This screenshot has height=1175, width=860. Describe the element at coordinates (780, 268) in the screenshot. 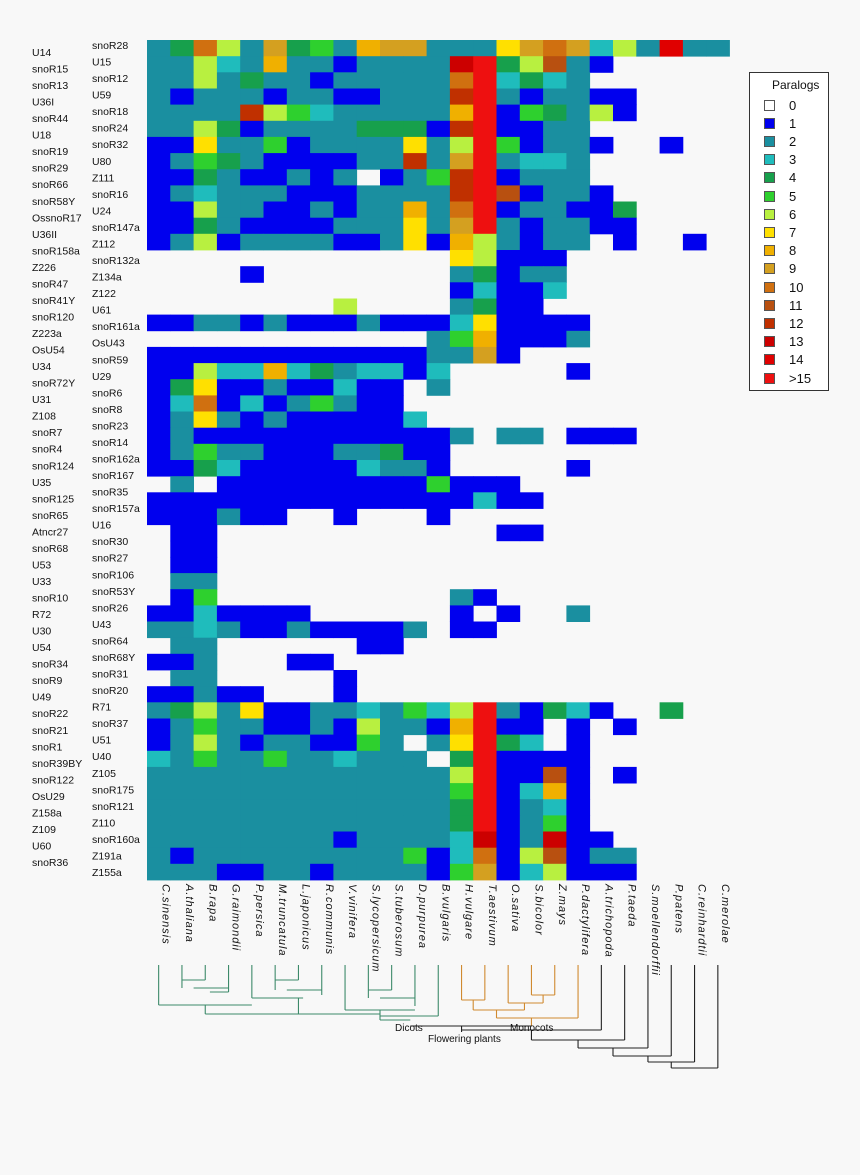

I see `legend-item: 9` at that location.